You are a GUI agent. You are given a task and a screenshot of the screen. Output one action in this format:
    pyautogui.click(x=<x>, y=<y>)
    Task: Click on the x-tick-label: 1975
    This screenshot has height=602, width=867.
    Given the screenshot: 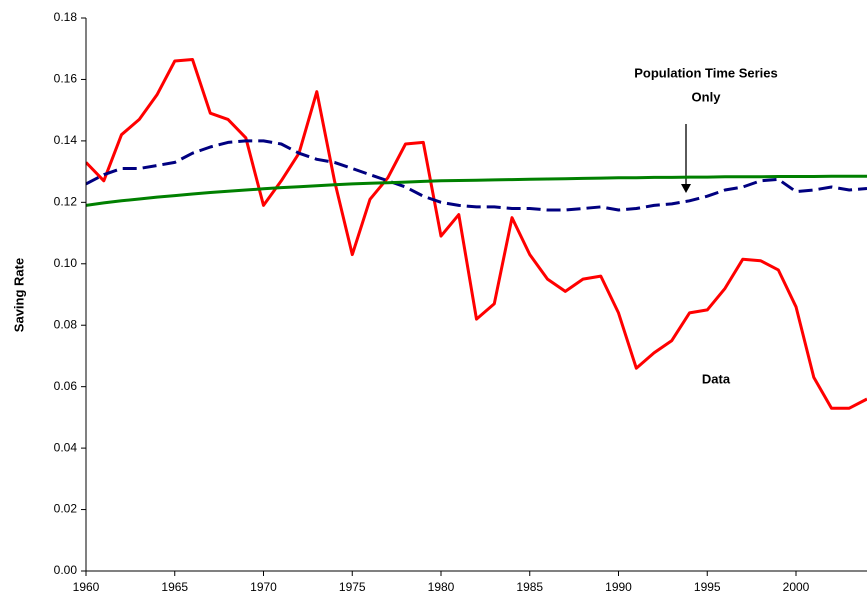 What is the action you would take?
    pyautogui.click(x=352, y=587)
    